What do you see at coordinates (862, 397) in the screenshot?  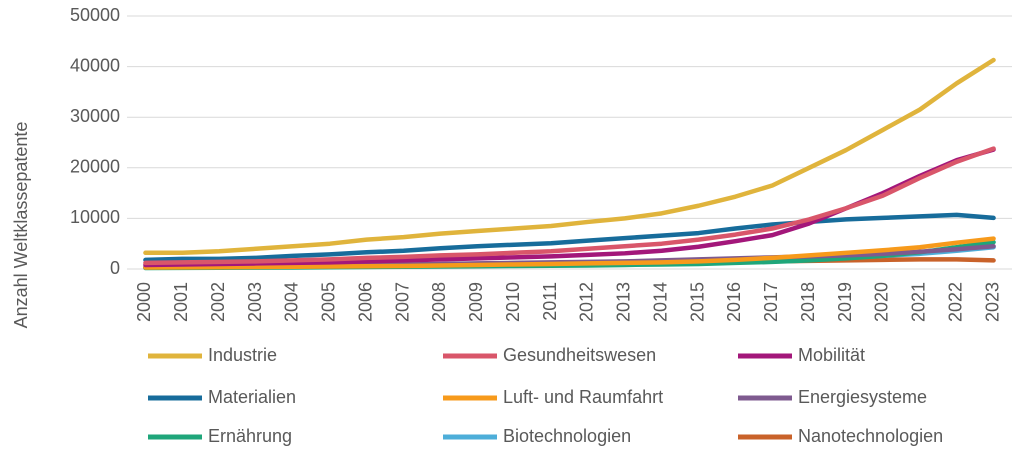 I see `legend-label: Energiesysteme` at bounding box center [862, 397].